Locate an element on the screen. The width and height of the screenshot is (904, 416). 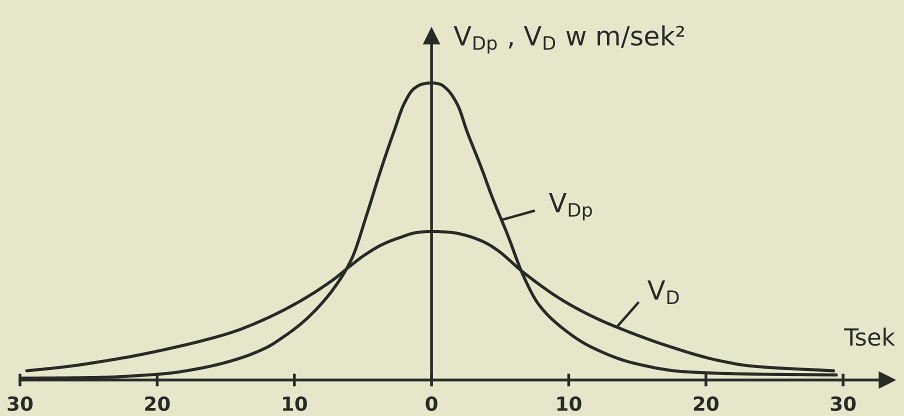
x-axis-title: Tsek is located at coordinates (870, 337).